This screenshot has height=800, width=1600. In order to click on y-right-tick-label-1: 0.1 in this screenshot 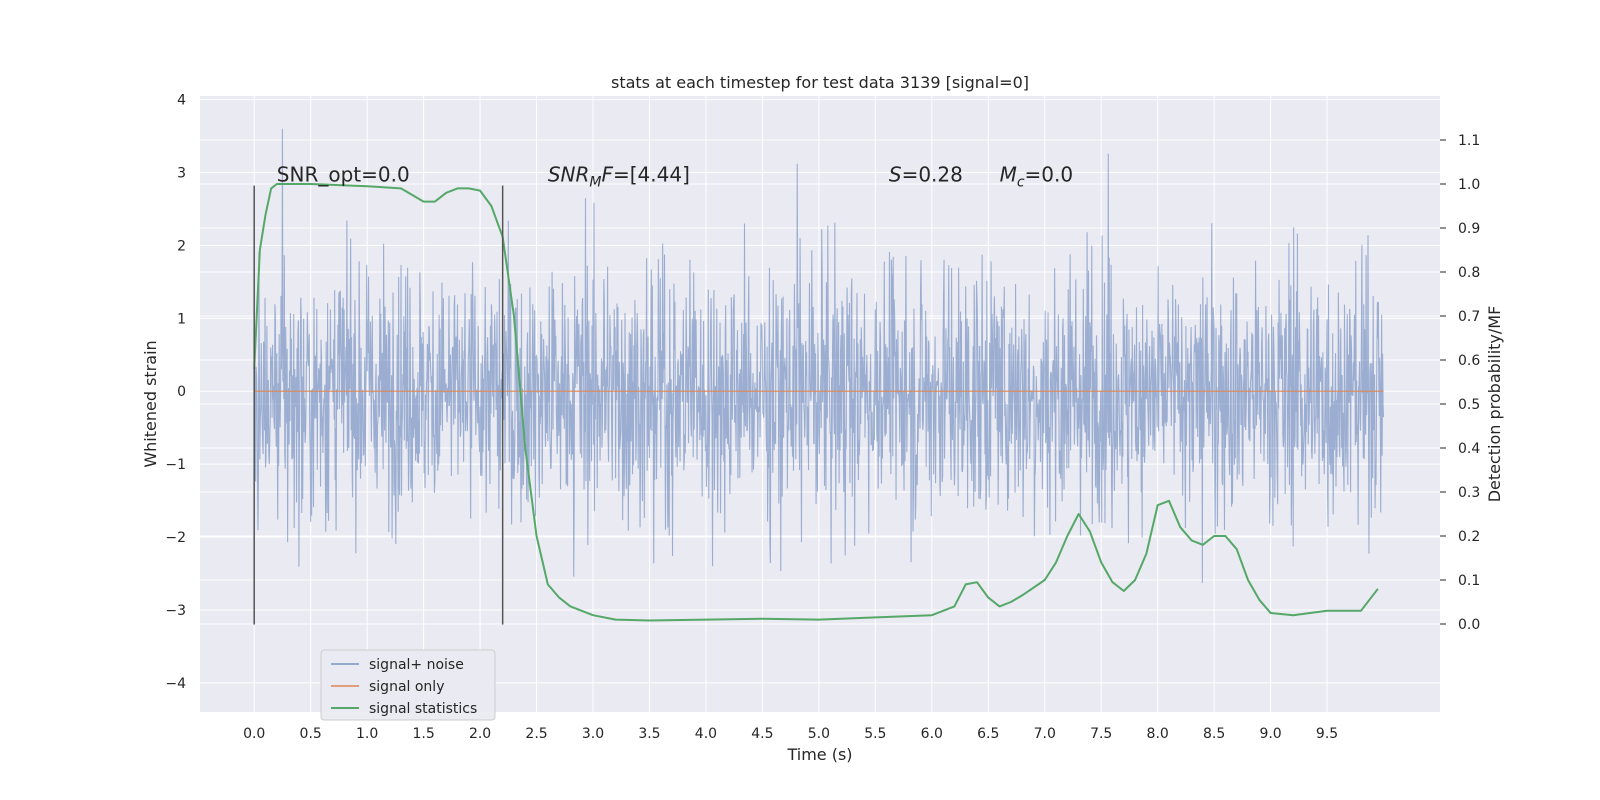, I will do `click(1469, 581)`.